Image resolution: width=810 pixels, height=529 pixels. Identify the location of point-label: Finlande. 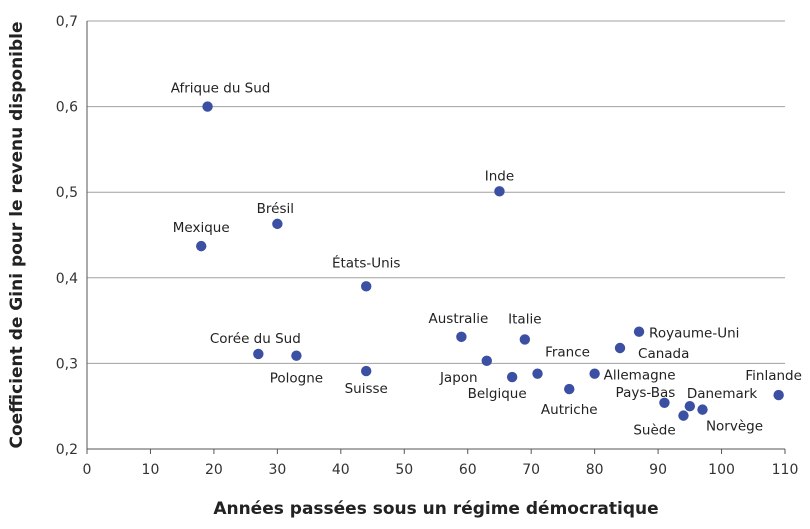
(773, 376).